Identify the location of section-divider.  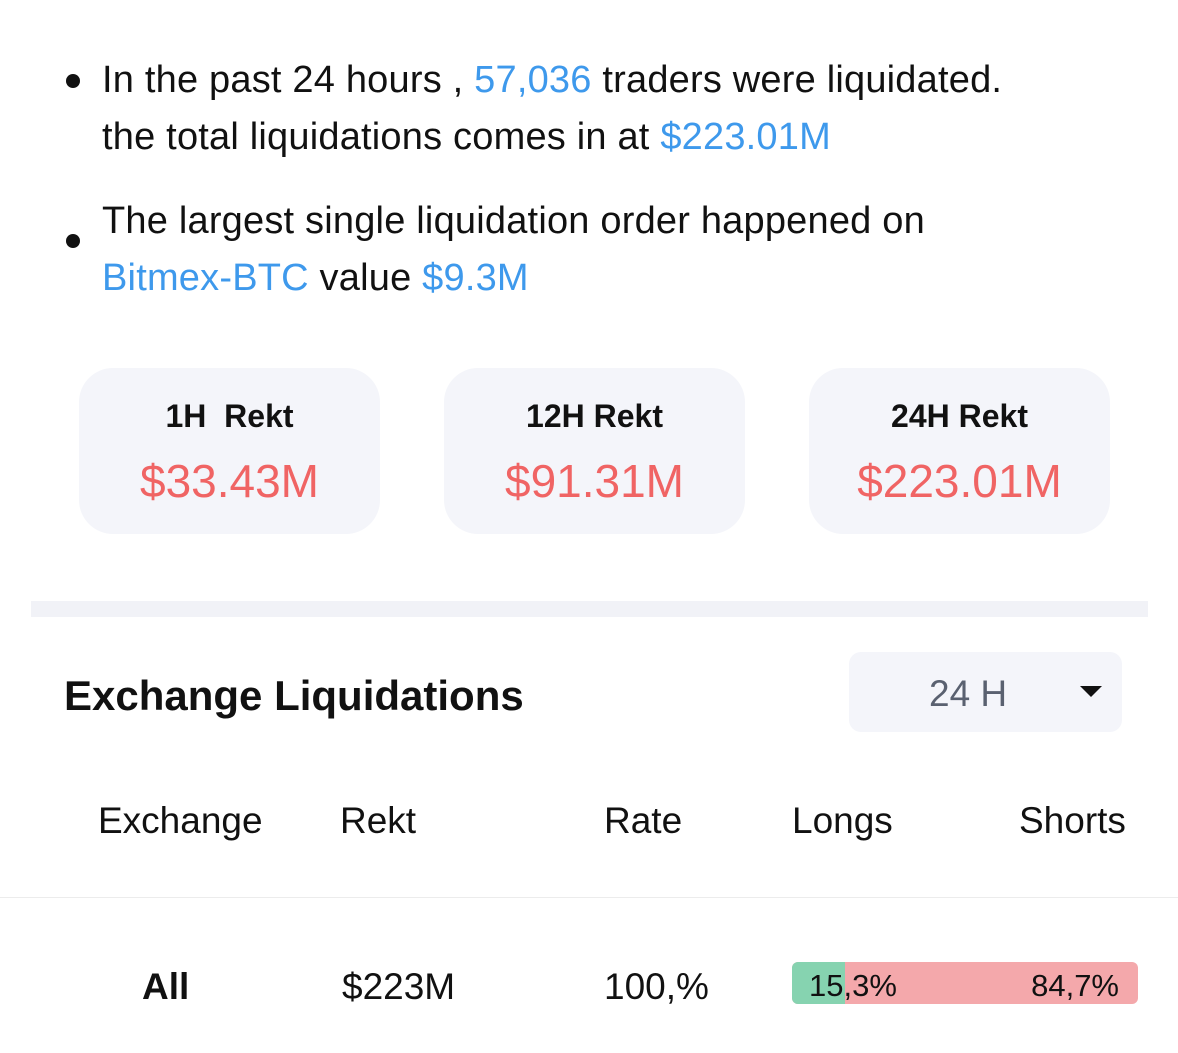
(589, 609).